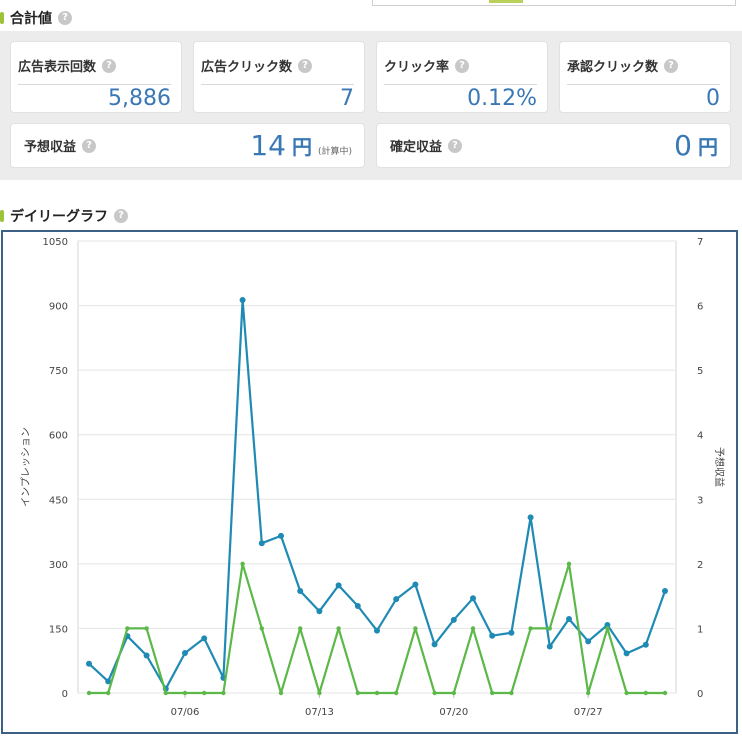  I want to click on x-tick-label: 07/13, so click(319, 712).